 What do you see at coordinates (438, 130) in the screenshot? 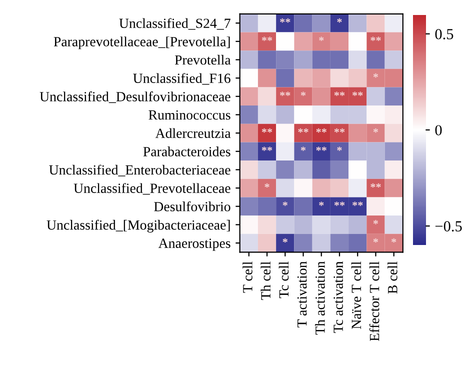
I see `color-bar-label: 0` at bounding box center [438, 130].